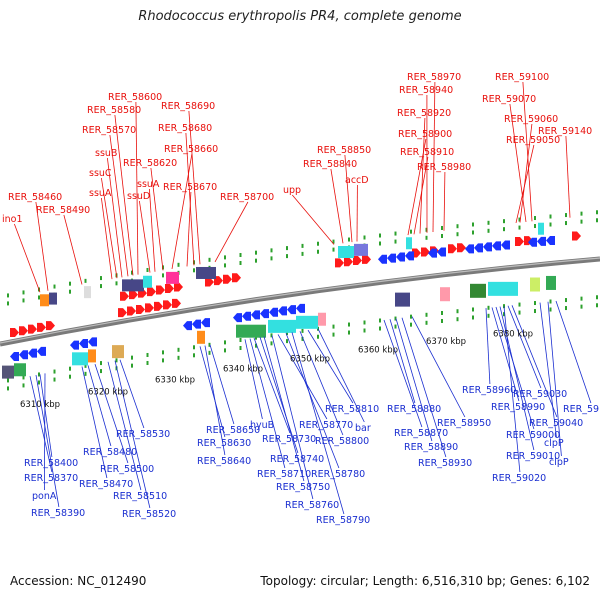 This screenshot has width=600, height=600. I want to click on kbp-scale-label: 6340 kbp, so click(243, 370).